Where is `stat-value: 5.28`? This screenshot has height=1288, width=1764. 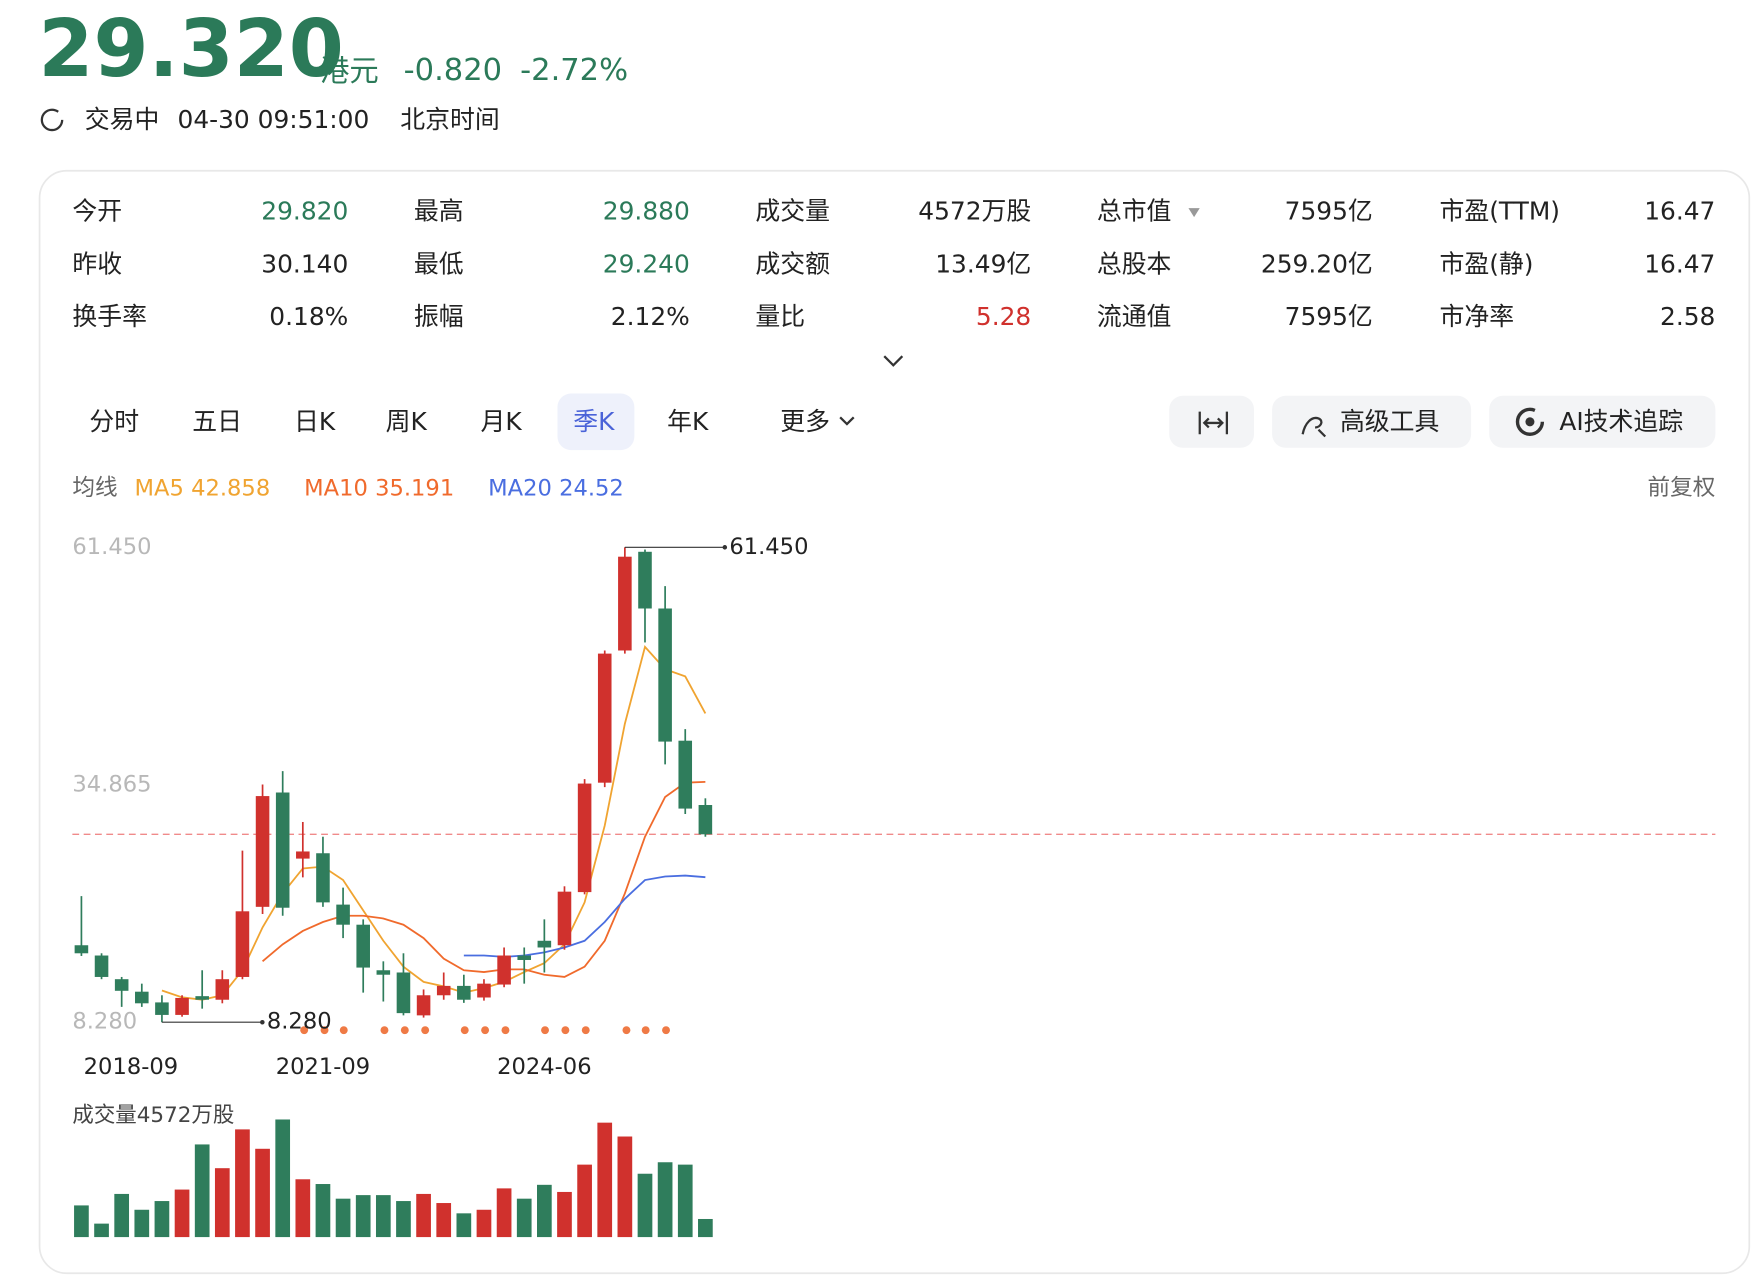
stat-value: 5.28 is located at coordinates (1003, 316).